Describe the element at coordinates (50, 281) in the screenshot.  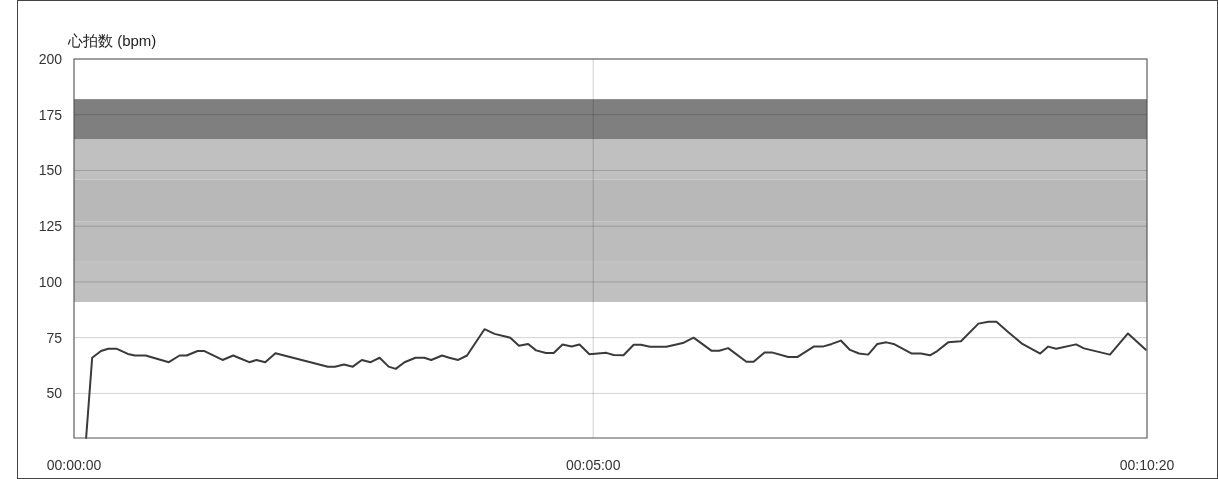
I see `y-tick-label: 100` at that location.